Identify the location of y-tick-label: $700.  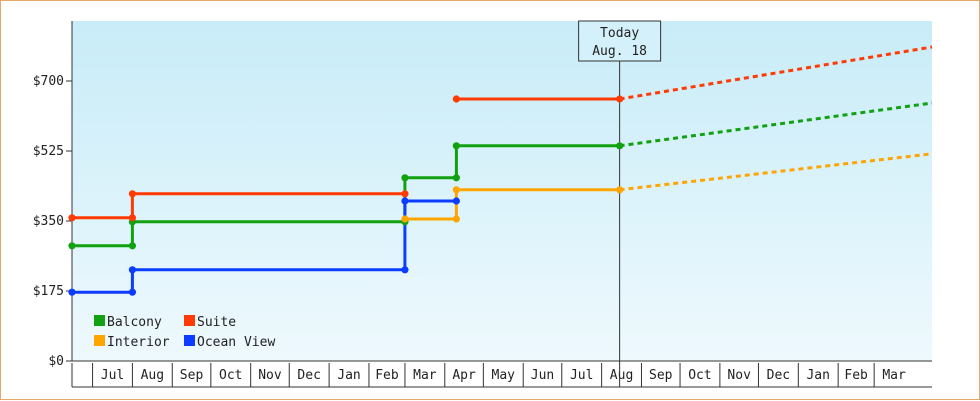
(48, 81).